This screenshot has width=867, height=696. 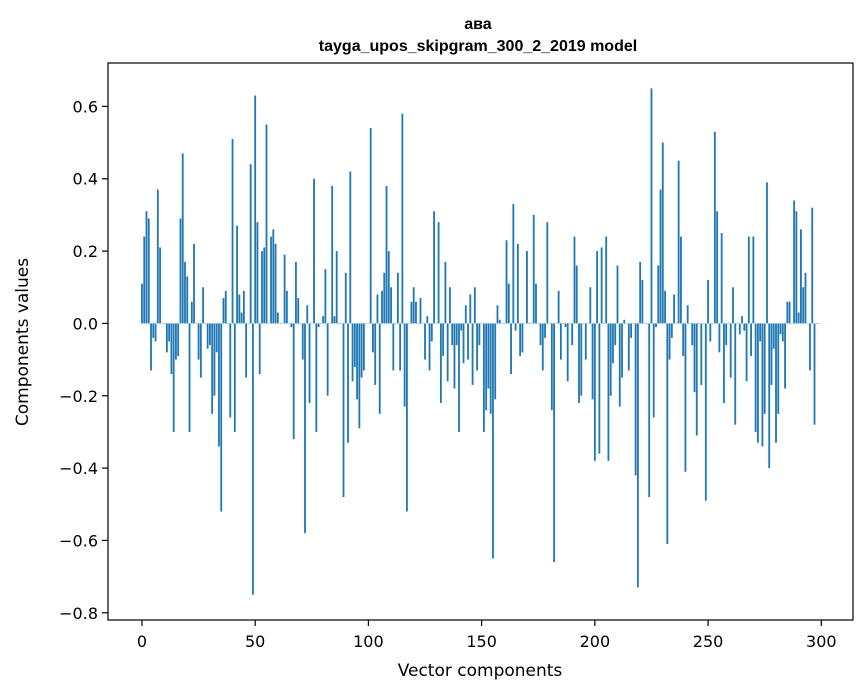 What do you see at coordinates (481, 641) in the screenshot?
I see `x-tick-label: 150` at bounding box center [481, 641].